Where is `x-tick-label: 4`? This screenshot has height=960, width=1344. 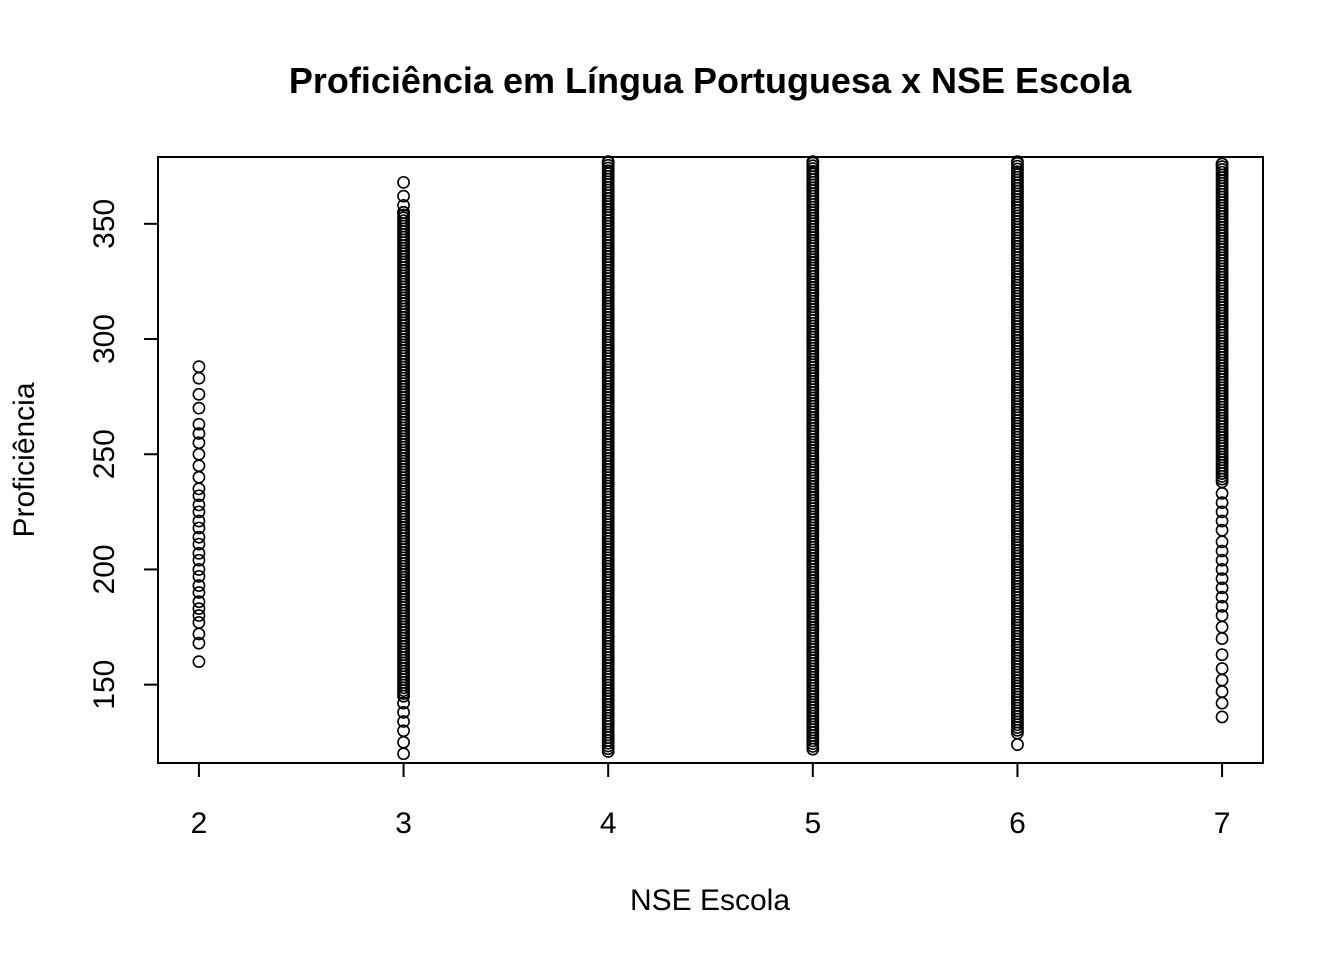 x-tick-label: 4 is located at coordinates (608, 823).